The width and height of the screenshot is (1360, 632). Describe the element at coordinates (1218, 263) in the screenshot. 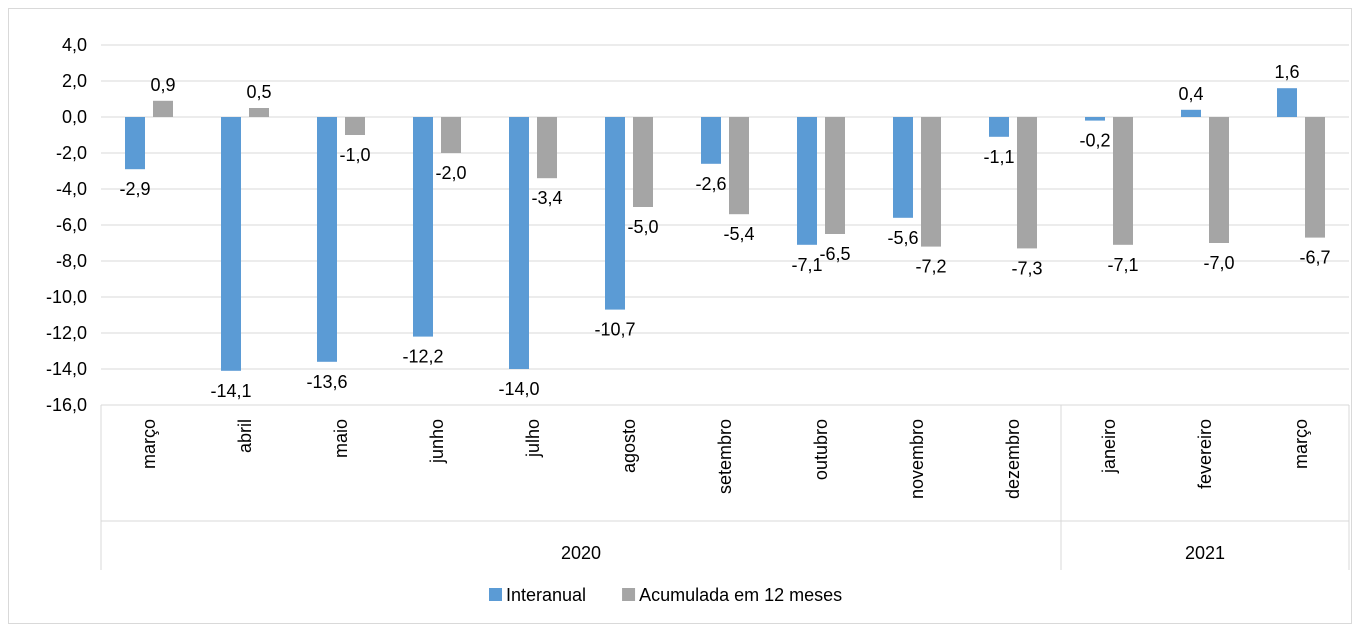

I see `data-label: -7,0` at that location.